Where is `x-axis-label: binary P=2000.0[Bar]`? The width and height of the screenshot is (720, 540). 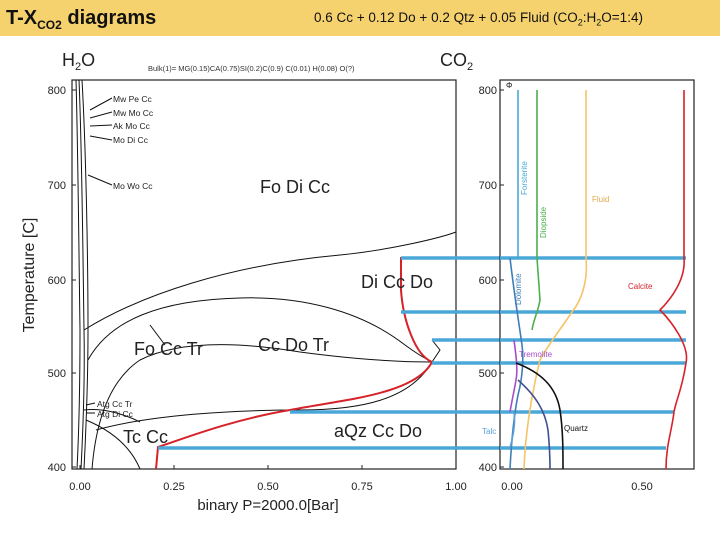
x-axis-label: binary P=2000.0[Bar] is located at coordinates (267, 505).